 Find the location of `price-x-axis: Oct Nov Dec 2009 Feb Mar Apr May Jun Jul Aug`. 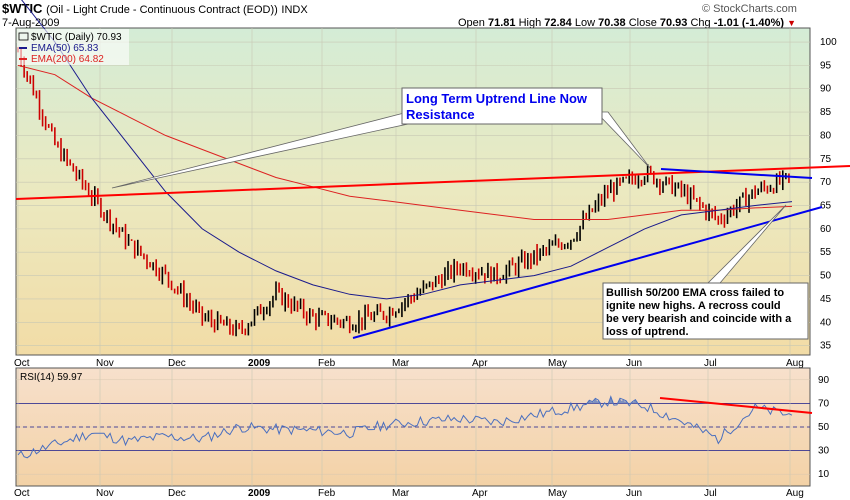

price-x-axis: Oct Nov Dec 2009 Feb Mar Apr May Jun Jul Aug is located at coordinates (409, 363).